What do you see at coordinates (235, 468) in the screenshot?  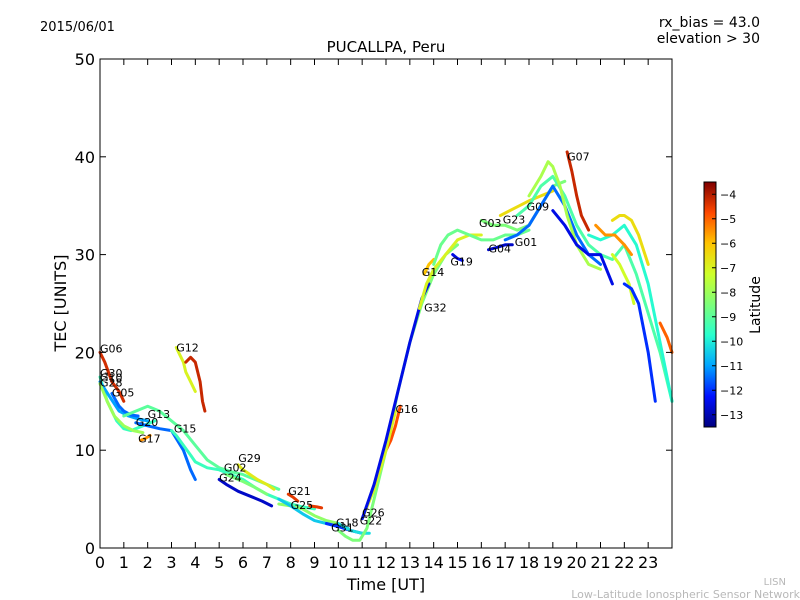 I see `annotation-g02: G02` at bounding box center [235, 468].